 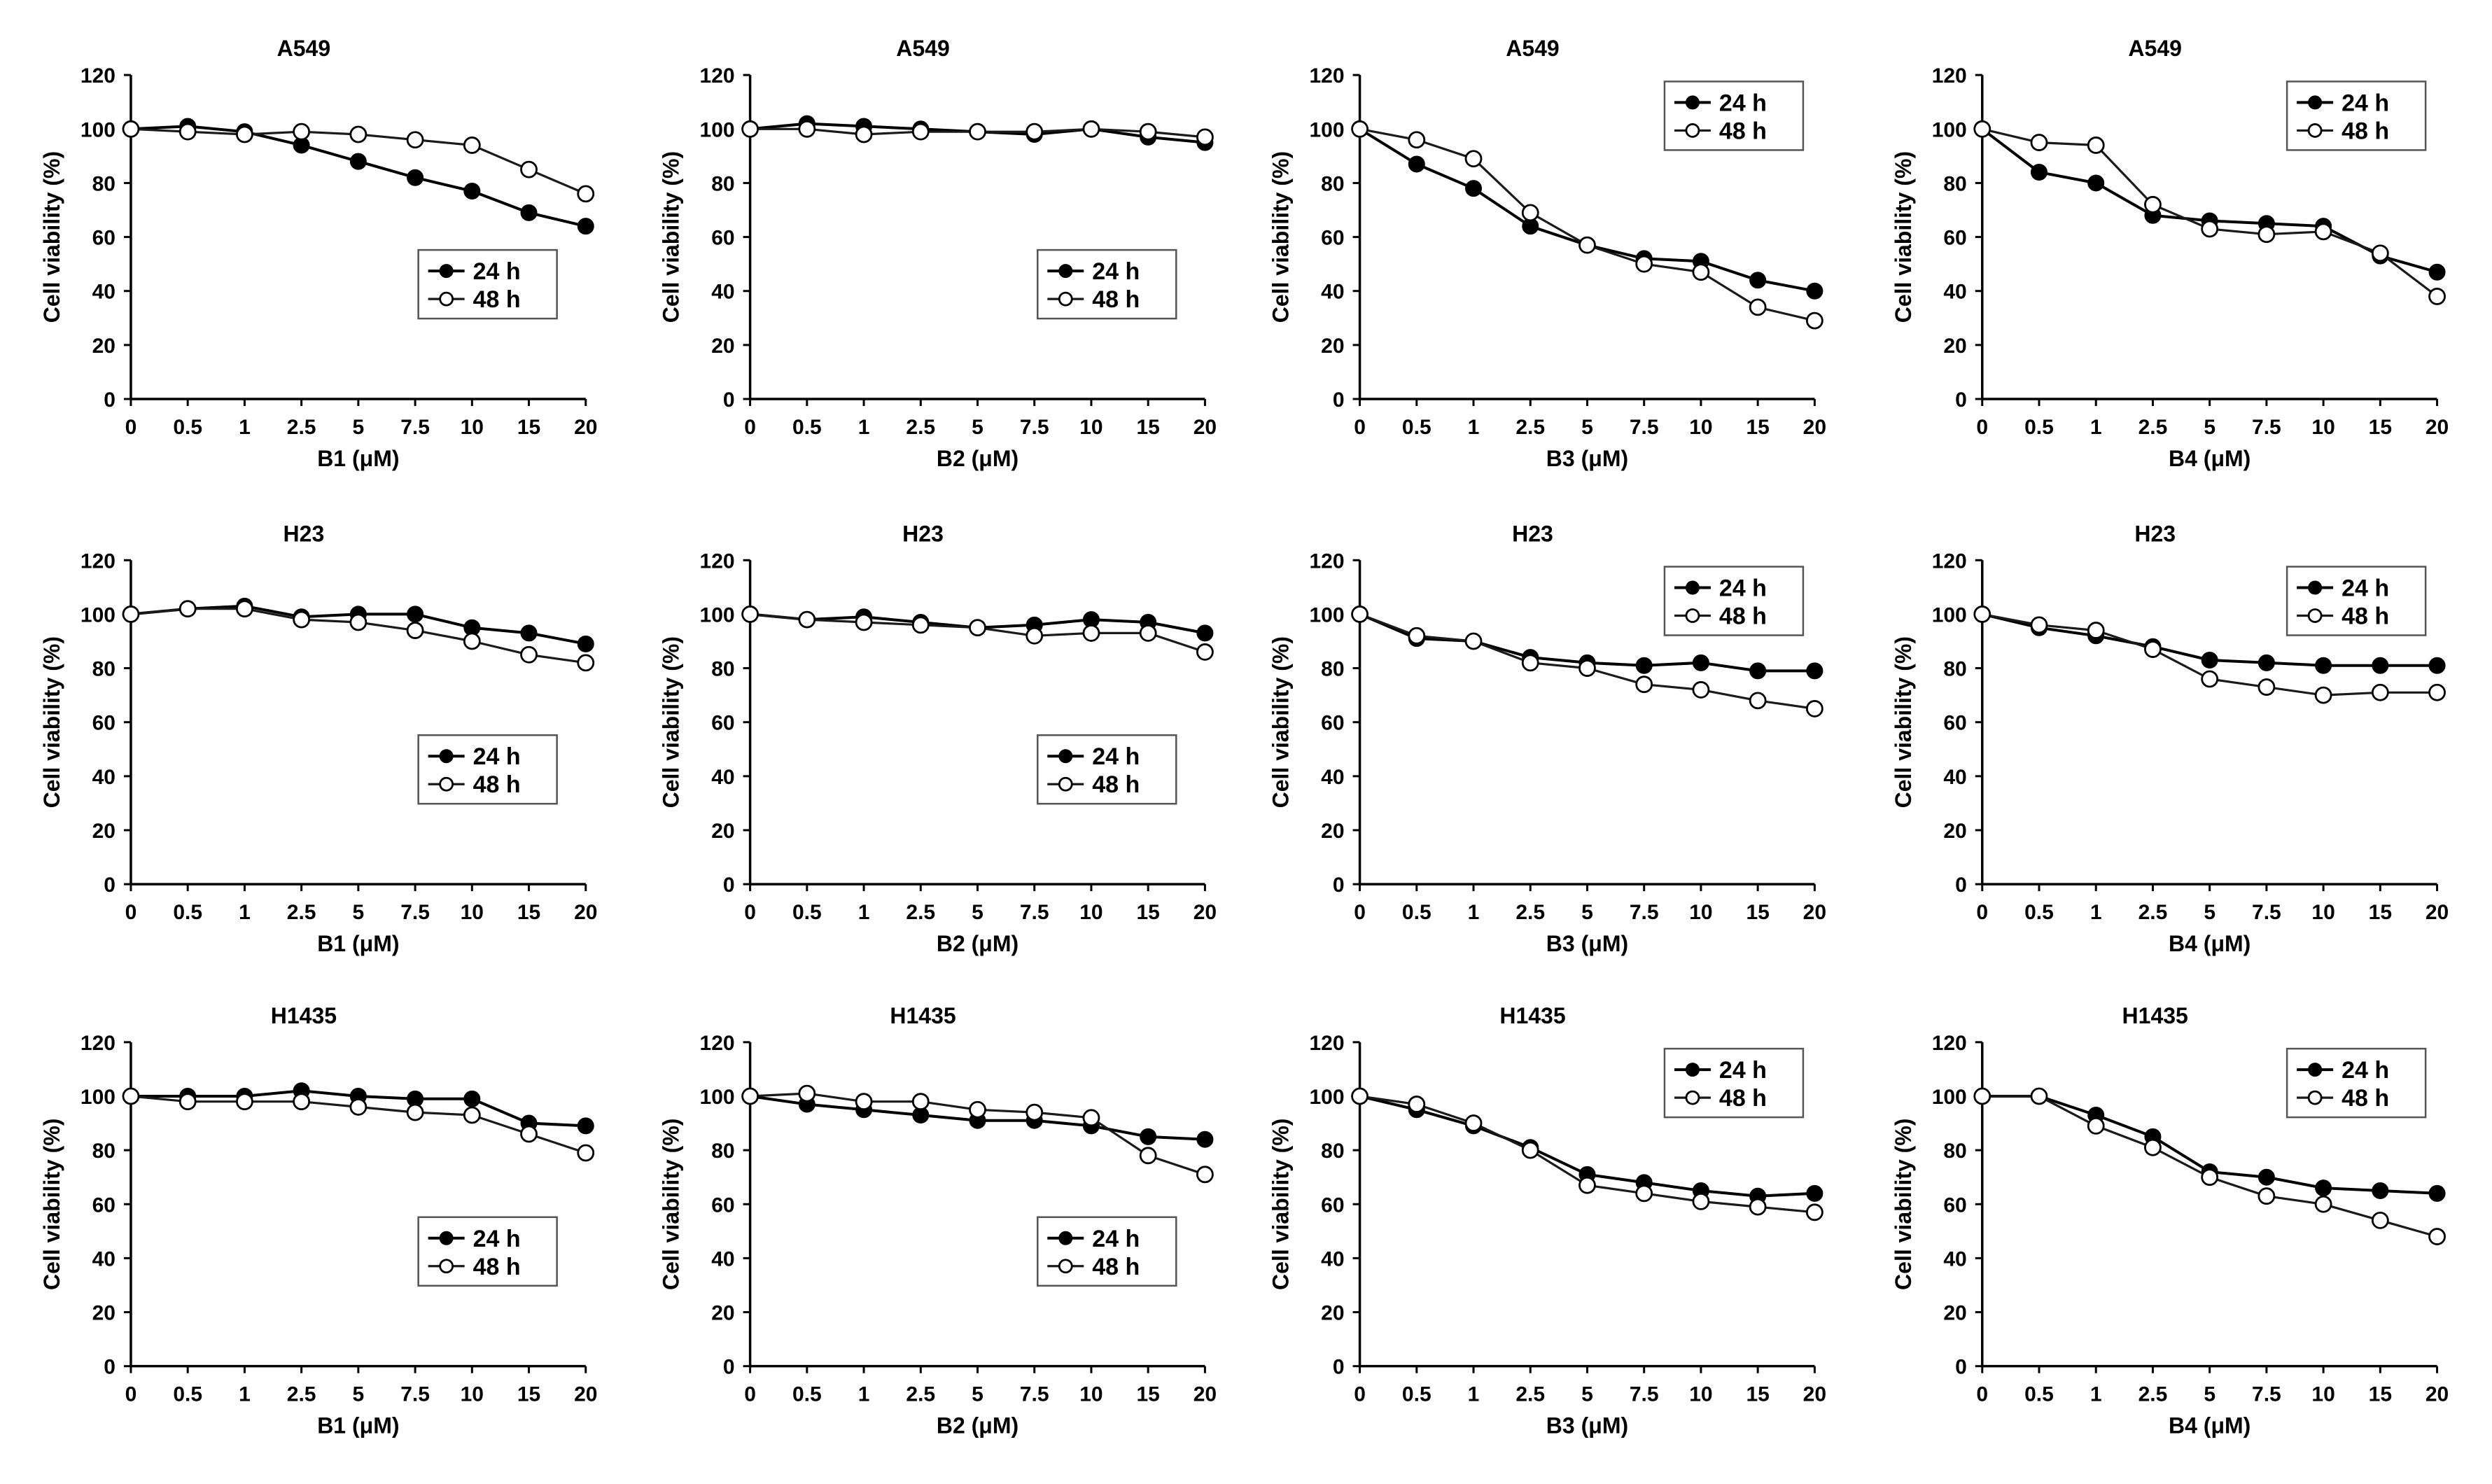 I want to click on chart-title: H1435, so click(x=2155, y=1015).